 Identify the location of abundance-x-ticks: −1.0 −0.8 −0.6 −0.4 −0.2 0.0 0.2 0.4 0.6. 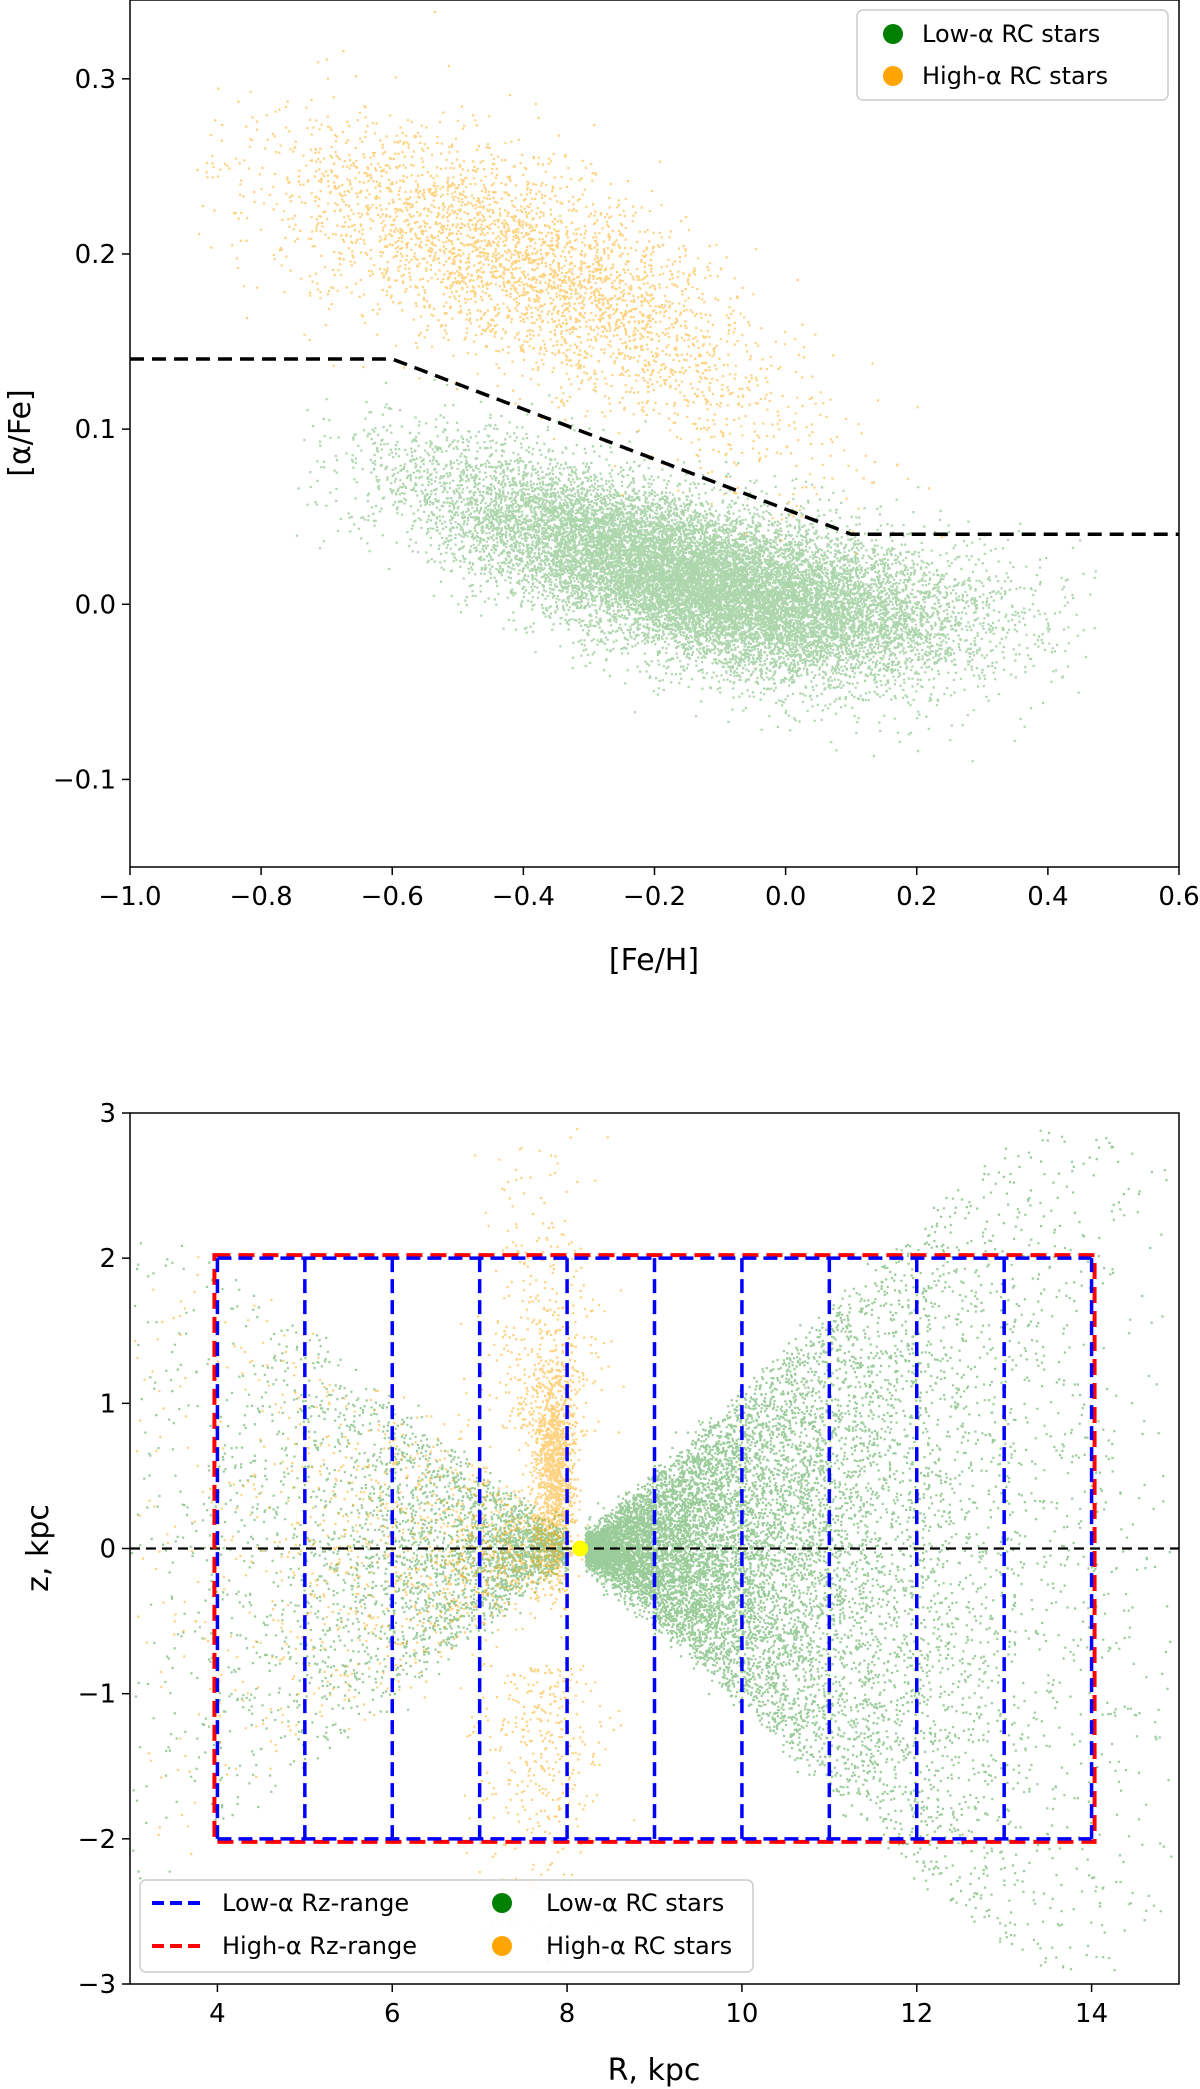
(649, 889).